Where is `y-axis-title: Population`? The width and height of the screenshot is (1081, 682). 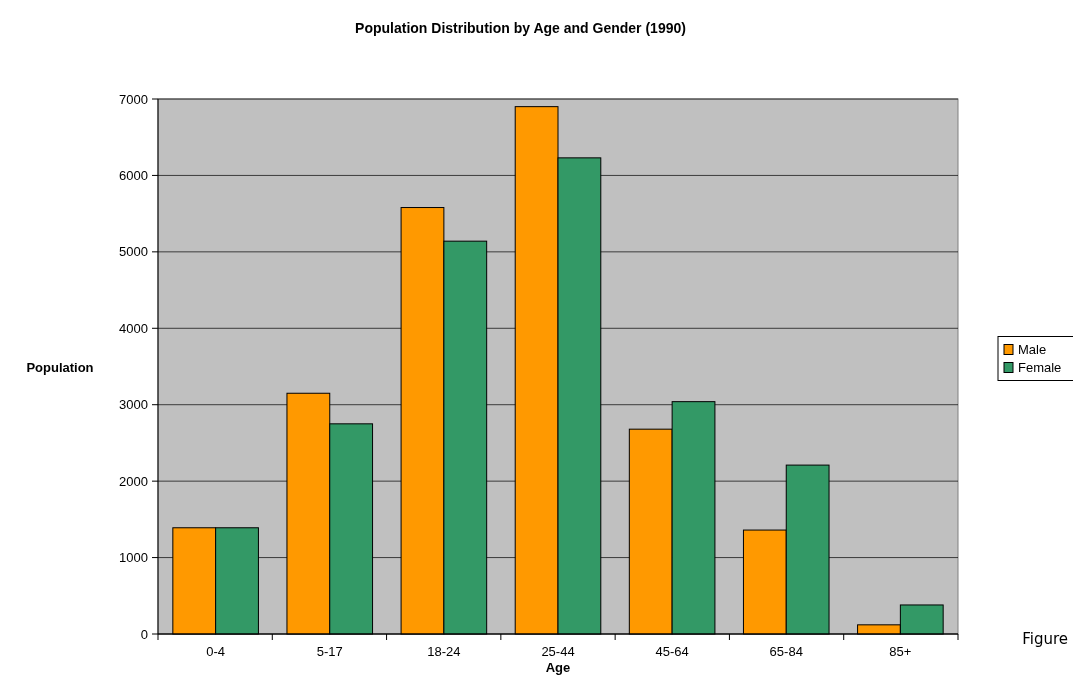 y-axis-title: Population is located at coordinates (60, 367).